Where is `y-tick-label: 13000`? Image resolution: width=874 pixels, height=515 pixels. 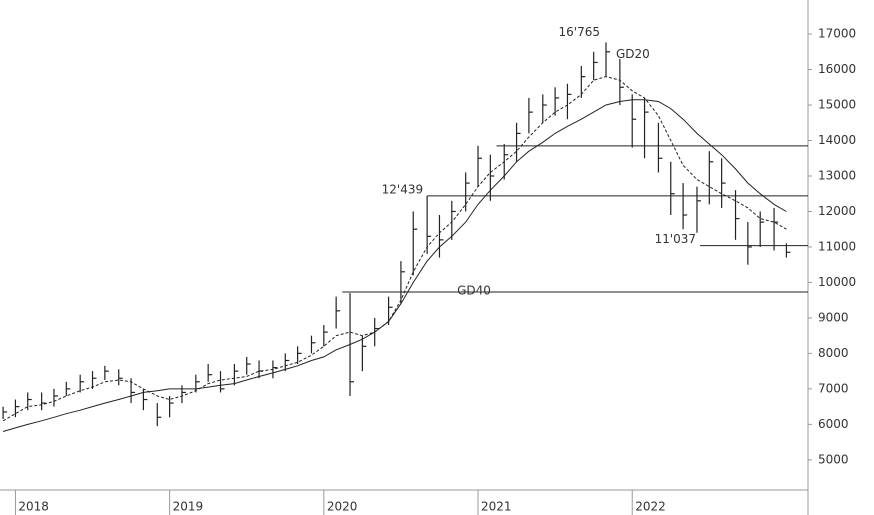 y-tick-label: 13000 is located at coordinates (837, 175).